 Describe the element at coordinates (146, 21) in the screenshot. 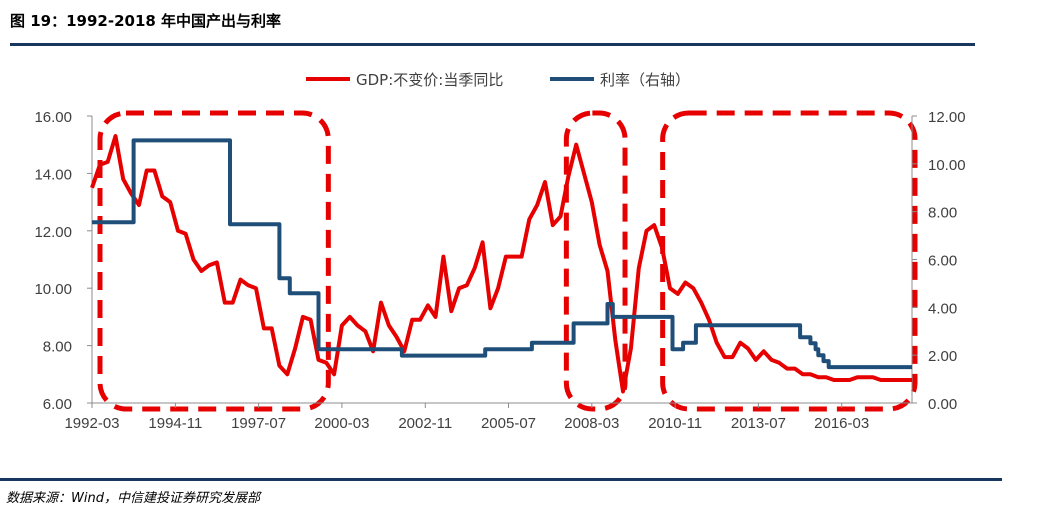

I see `chart-title: 图 19：1992-2018 年中国产出与利率` at that location.